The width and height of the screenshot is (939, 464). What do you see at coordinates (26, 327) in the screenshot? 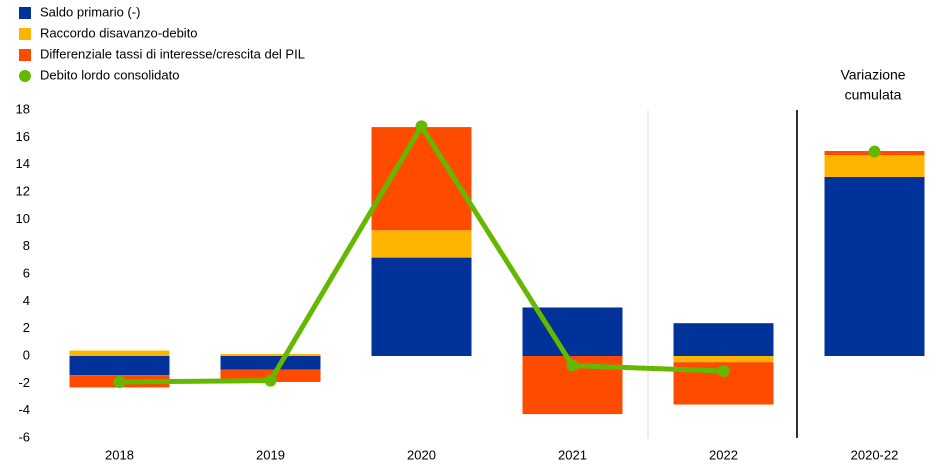
I see `y-tick-label: 2` at bounding box center [26, 327].